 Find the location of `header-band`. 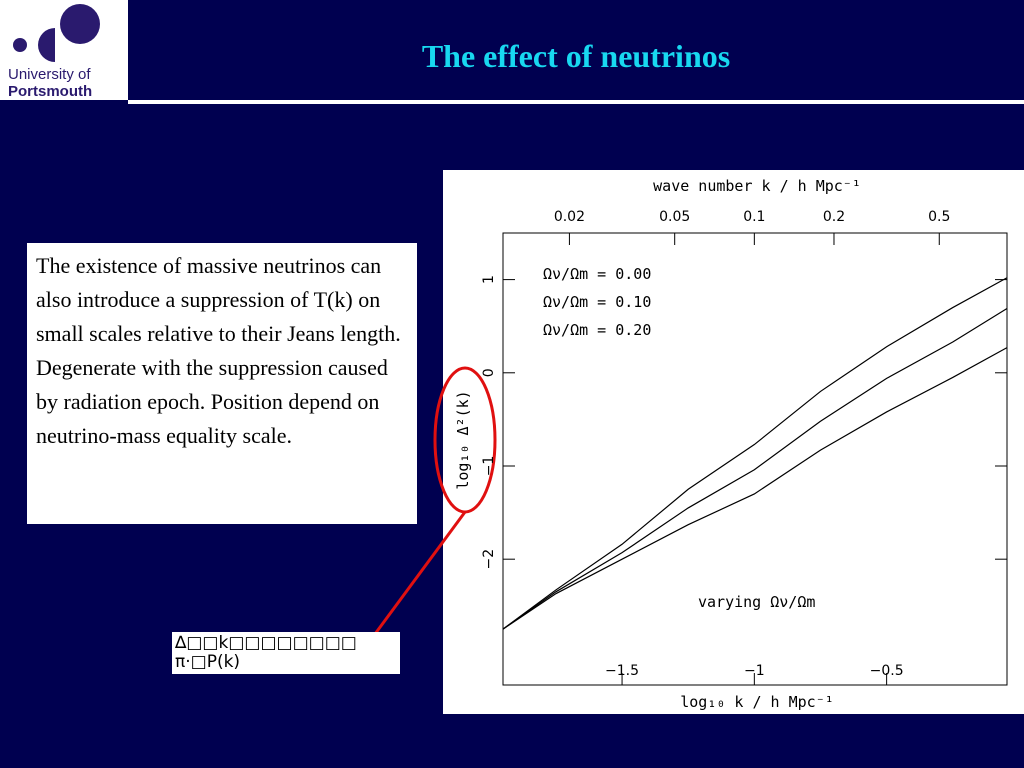

header-band is located at coordinates (512, 50).